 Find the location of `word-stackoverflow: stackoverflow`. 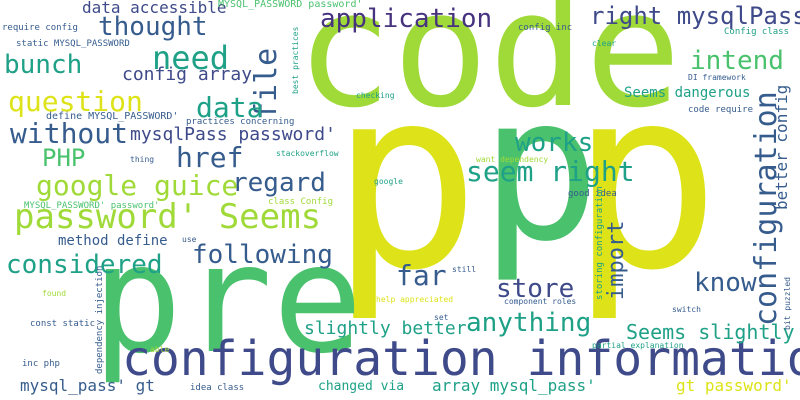

word-stackoverflow: stackoverflow is located at coordinates (307, 153).